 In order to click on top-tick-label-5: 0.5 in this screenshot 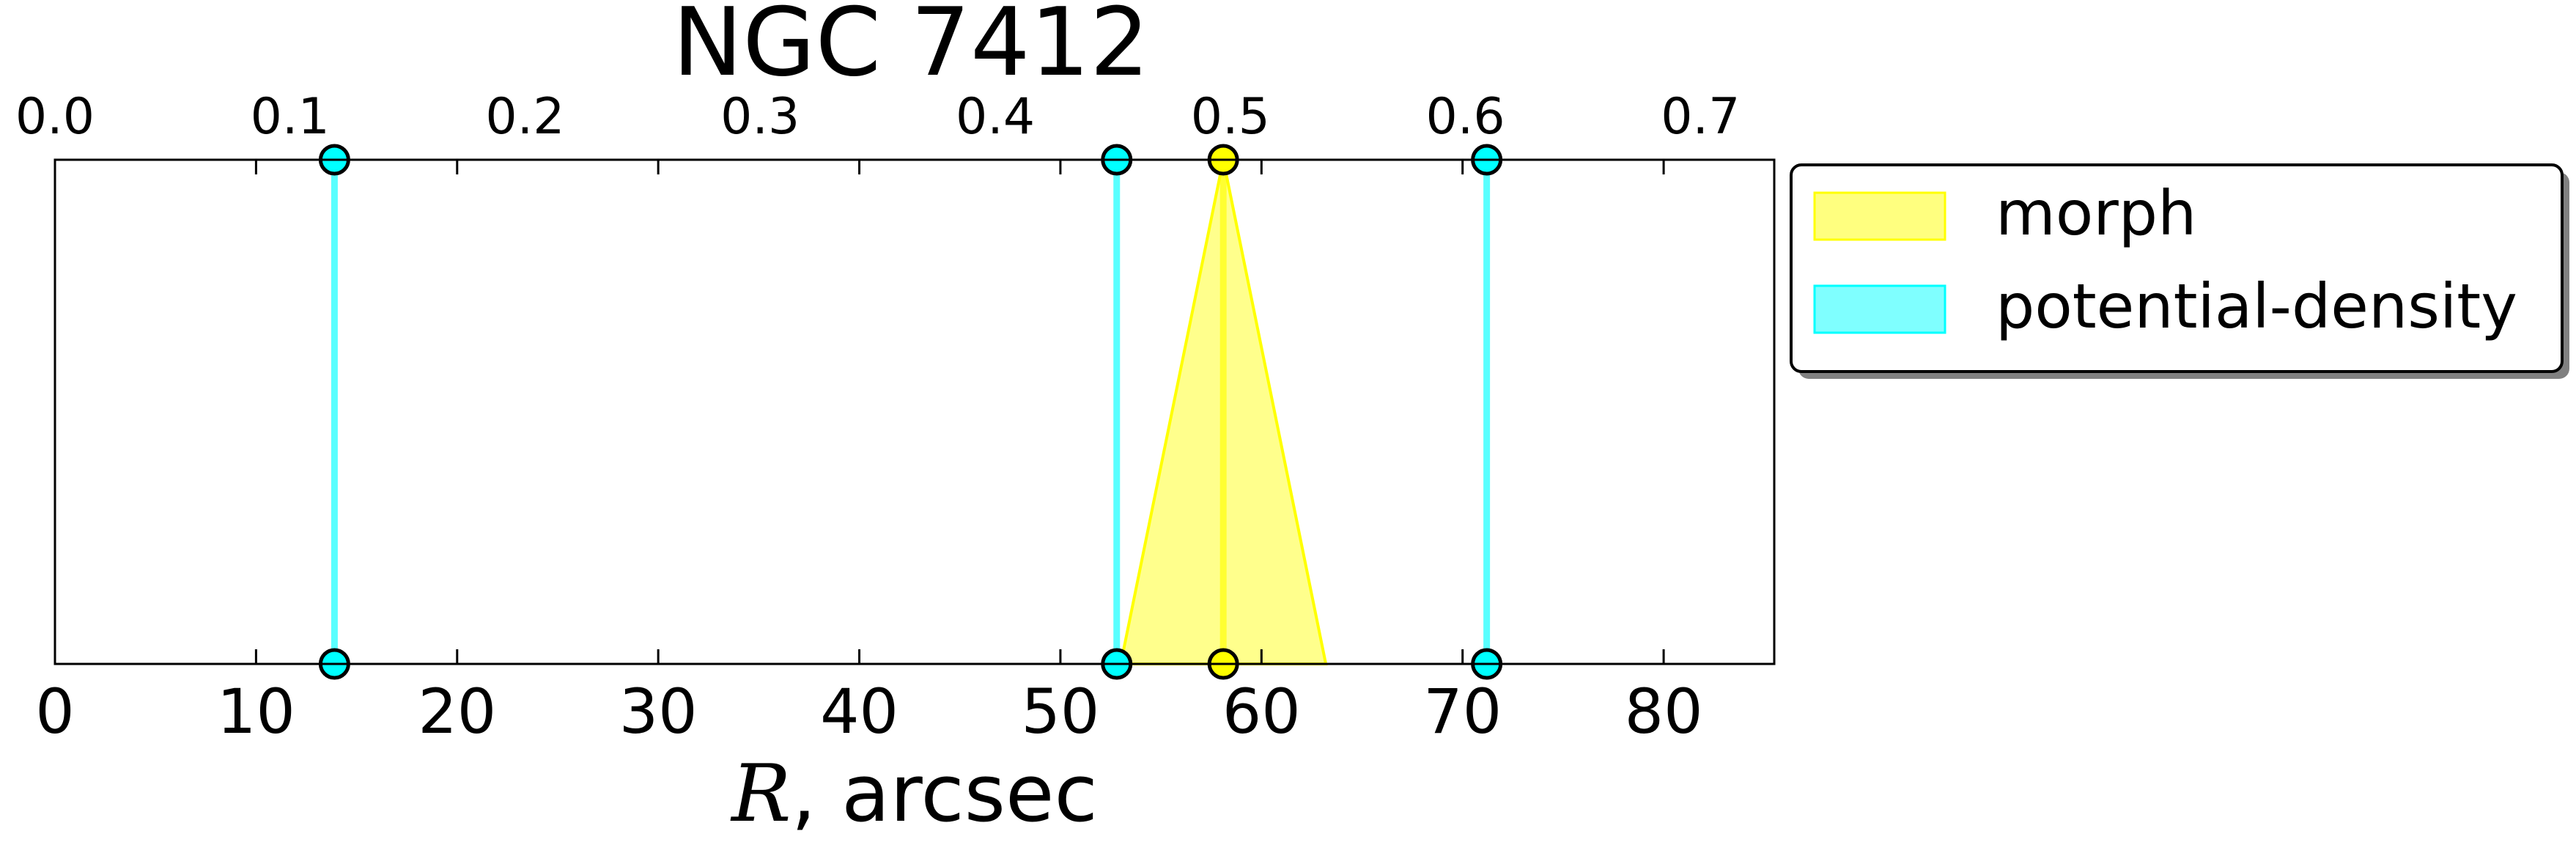, I will do `click(1230, 117)`.